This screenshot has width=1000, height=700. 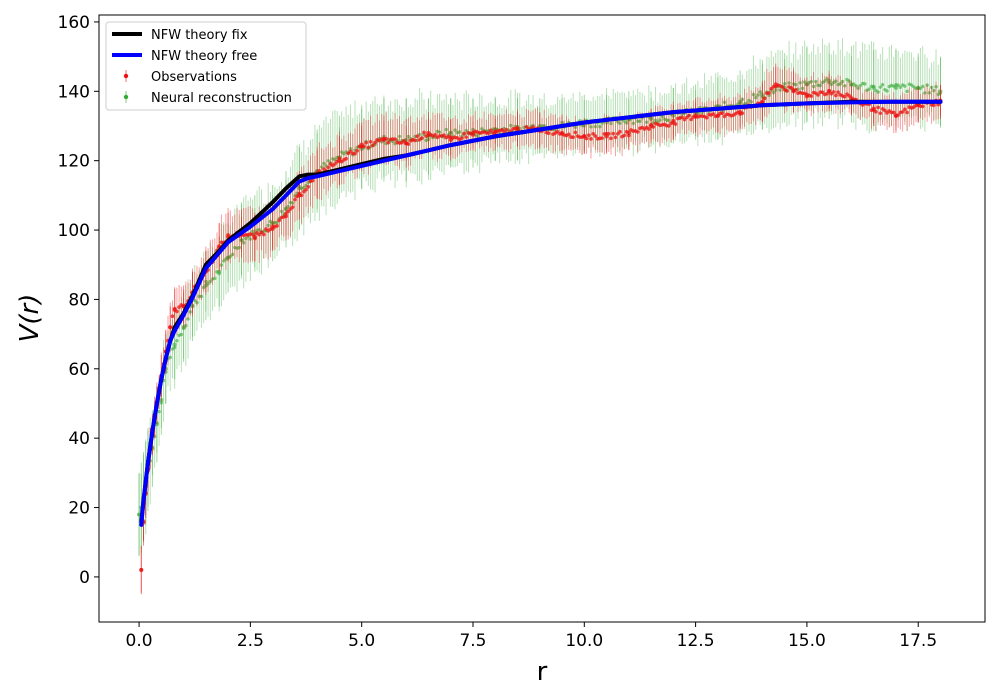 What do you see at coordinates (139, 641) in the screenshot?
I see `x-tick-label: 0.0` at bounding box center [139, 641].